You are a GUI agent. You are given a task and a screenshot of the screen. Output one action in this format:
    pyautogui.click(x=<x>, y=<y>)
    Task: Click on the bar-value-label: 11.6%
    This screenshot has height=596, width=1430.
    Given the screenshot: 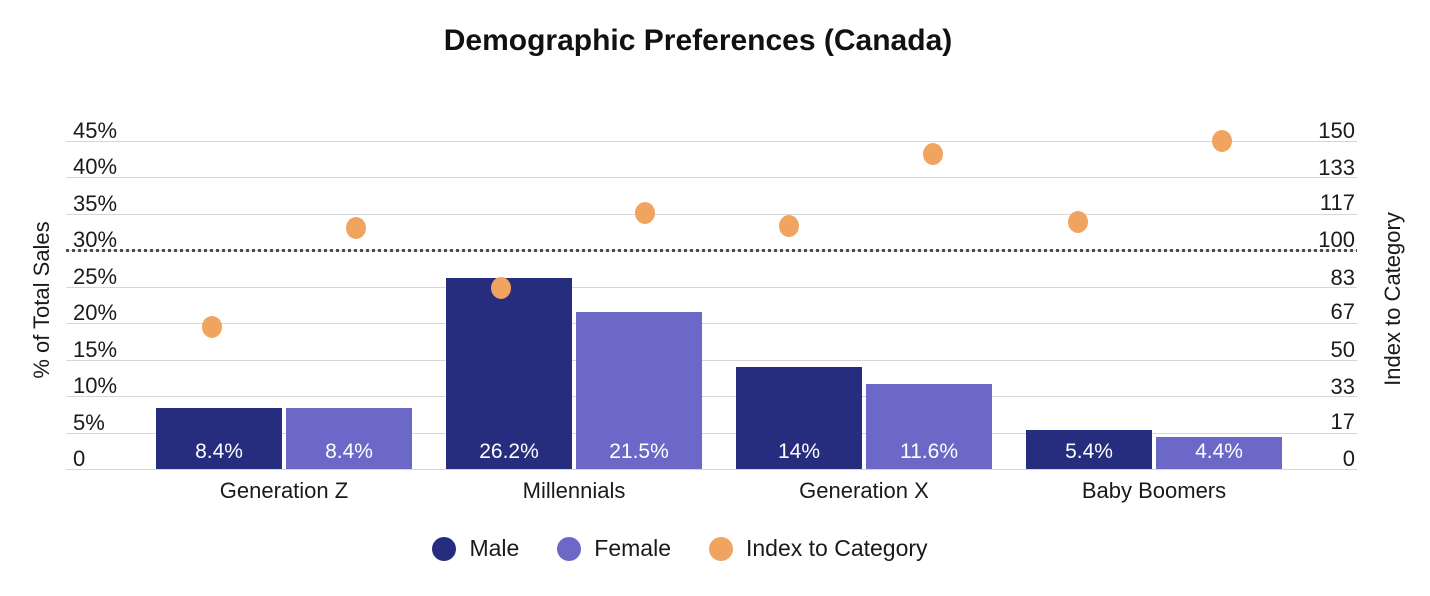 What is the action you would take?
    pyautogui.click(x=929, y=451)
    